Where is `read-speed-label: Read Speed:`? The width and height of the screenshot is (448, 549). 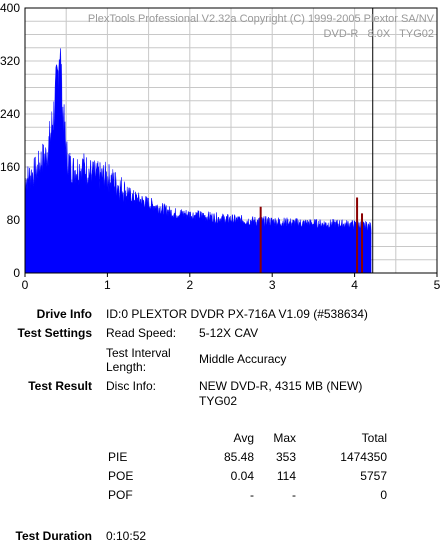 read-speed-label: Read Speed: is located at coordinates (141, 333).